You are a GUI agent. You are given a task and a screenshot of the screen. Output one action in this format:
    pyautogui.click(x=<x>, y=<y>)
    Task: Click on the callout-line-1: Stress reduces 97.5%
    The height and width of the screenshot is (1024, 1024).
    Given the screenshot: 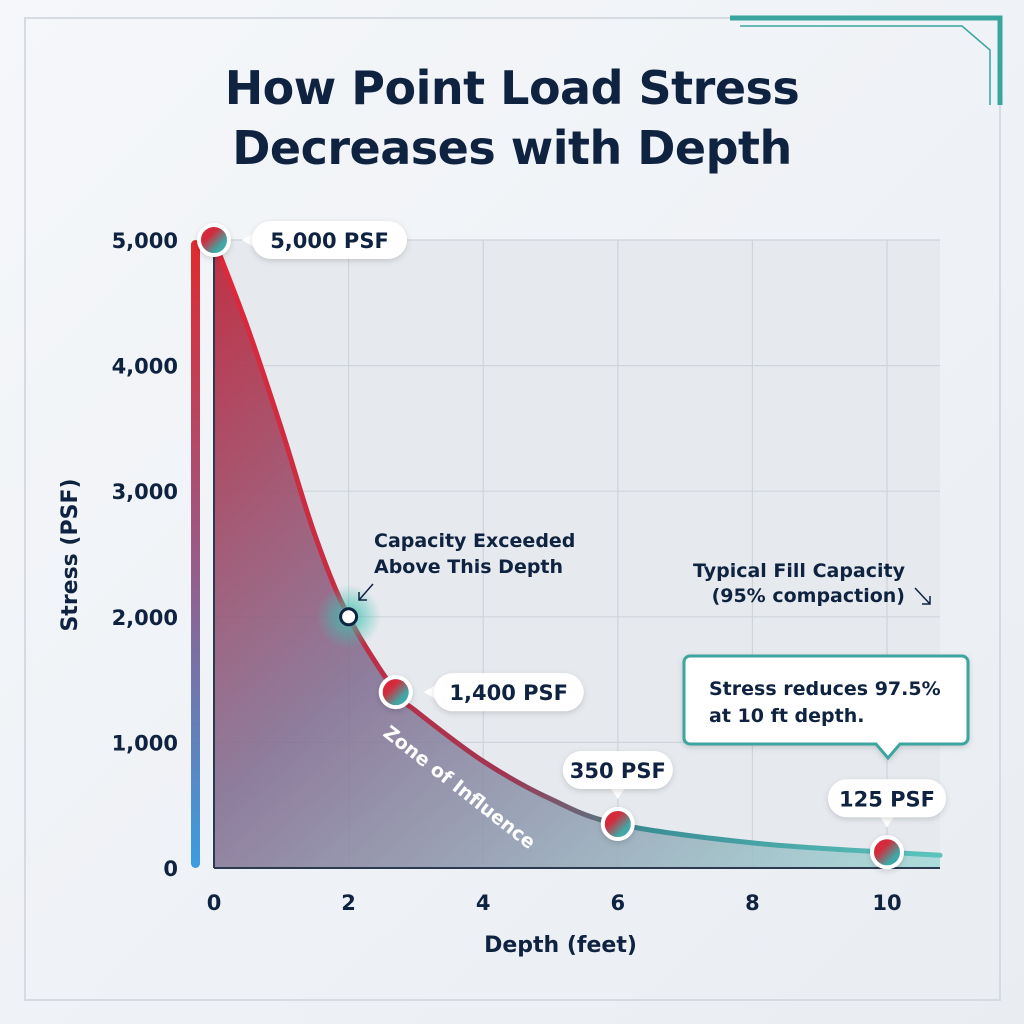 What is the action you would take?
    pyautogui.click(x=825, y=689)
    